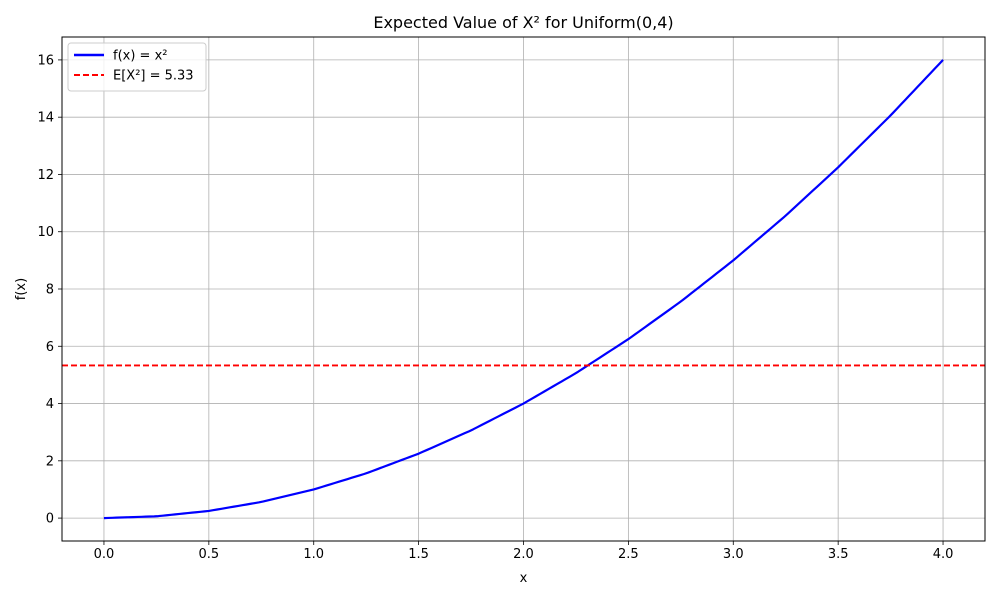 The width and height of the screenshot is (1000, 600). What do you see at coordinates (45, 118) in the screenshot?
I see `y-tick-label: 14` at bounding box center [45, 118].